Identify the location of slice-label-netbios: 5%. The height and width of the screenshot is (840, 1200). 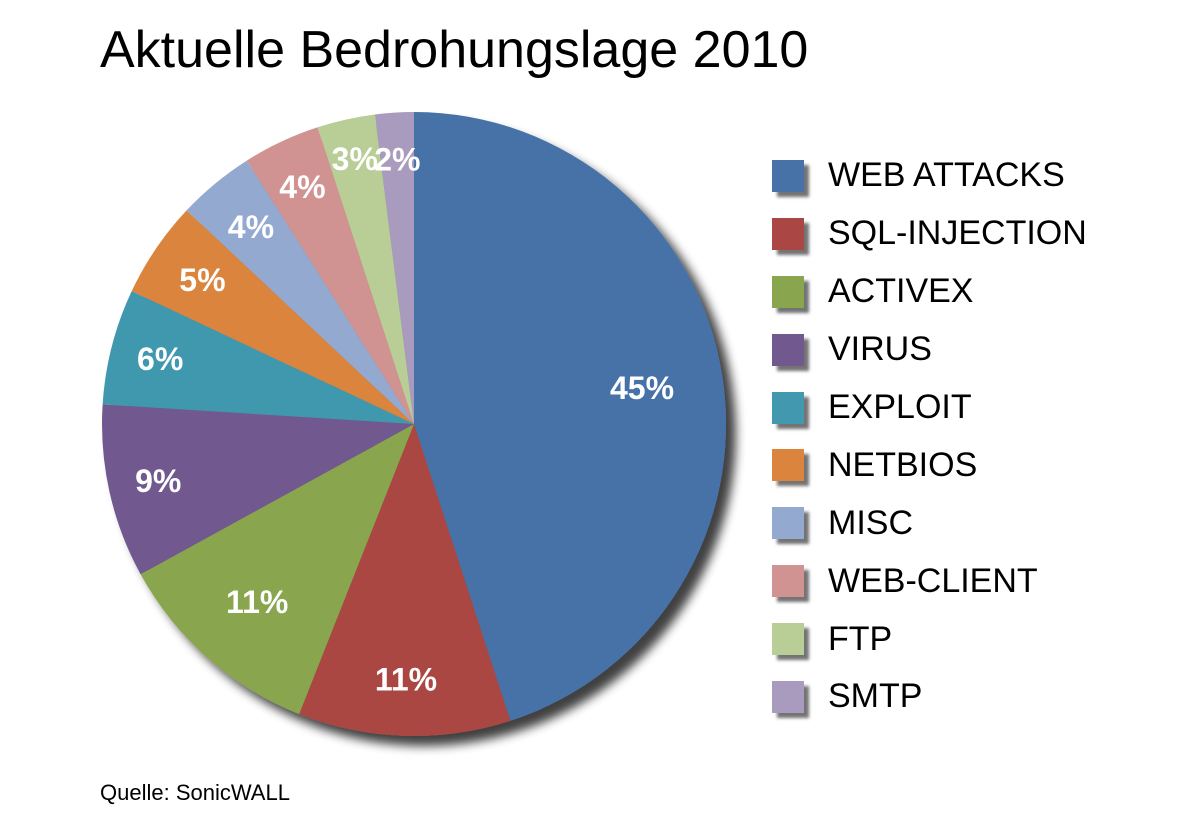
(202, 280).